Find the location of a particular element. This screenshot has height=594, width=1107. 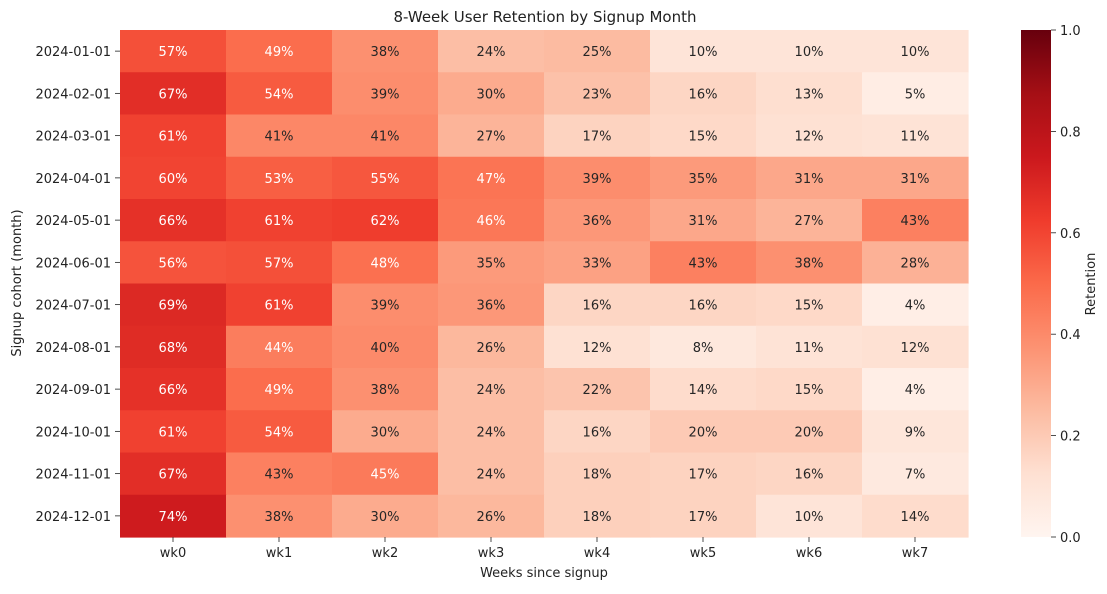

cell-value-label: 74% is located at coordinates (173, 517).